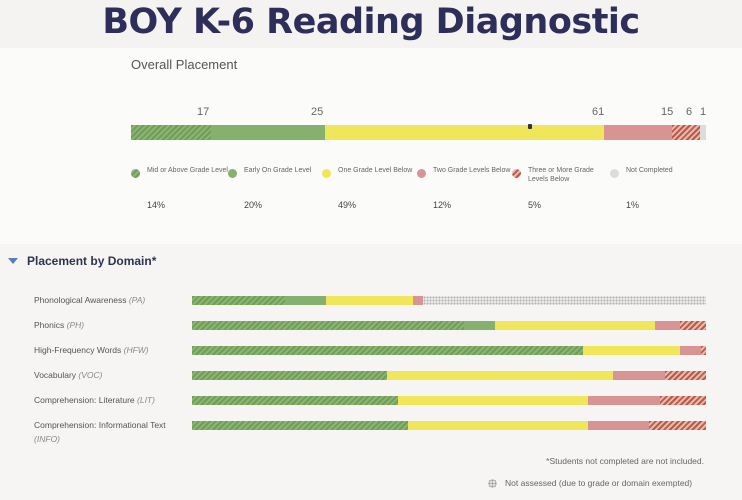  Describe the element at coordinates (375, 170) in the screenshot. I see `legend-label: One Grade Level Below` at that location.